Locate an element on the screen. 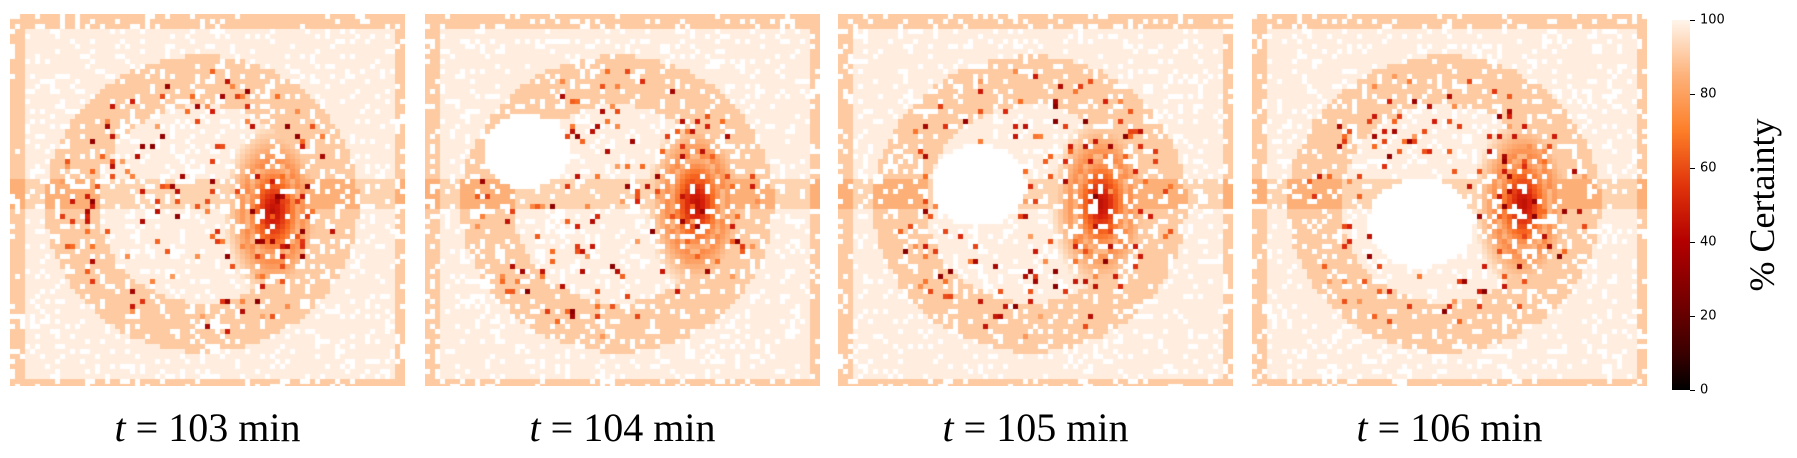 This screenshot has width=1797, height=458. colorbar-label: % Certainty is located at coordinates (1762, 205).